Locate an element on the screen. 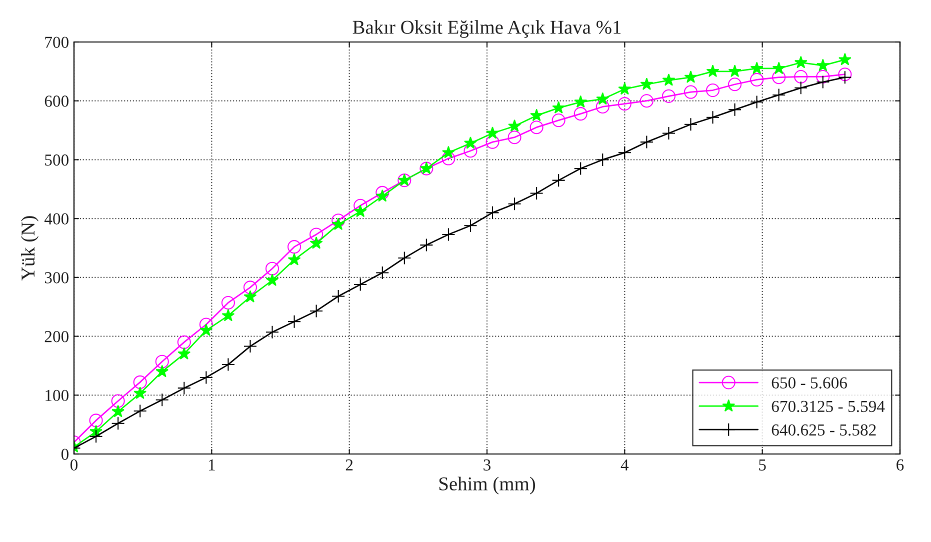  legend-label: 650 - 5.606 is located at coordinates (810, 383).